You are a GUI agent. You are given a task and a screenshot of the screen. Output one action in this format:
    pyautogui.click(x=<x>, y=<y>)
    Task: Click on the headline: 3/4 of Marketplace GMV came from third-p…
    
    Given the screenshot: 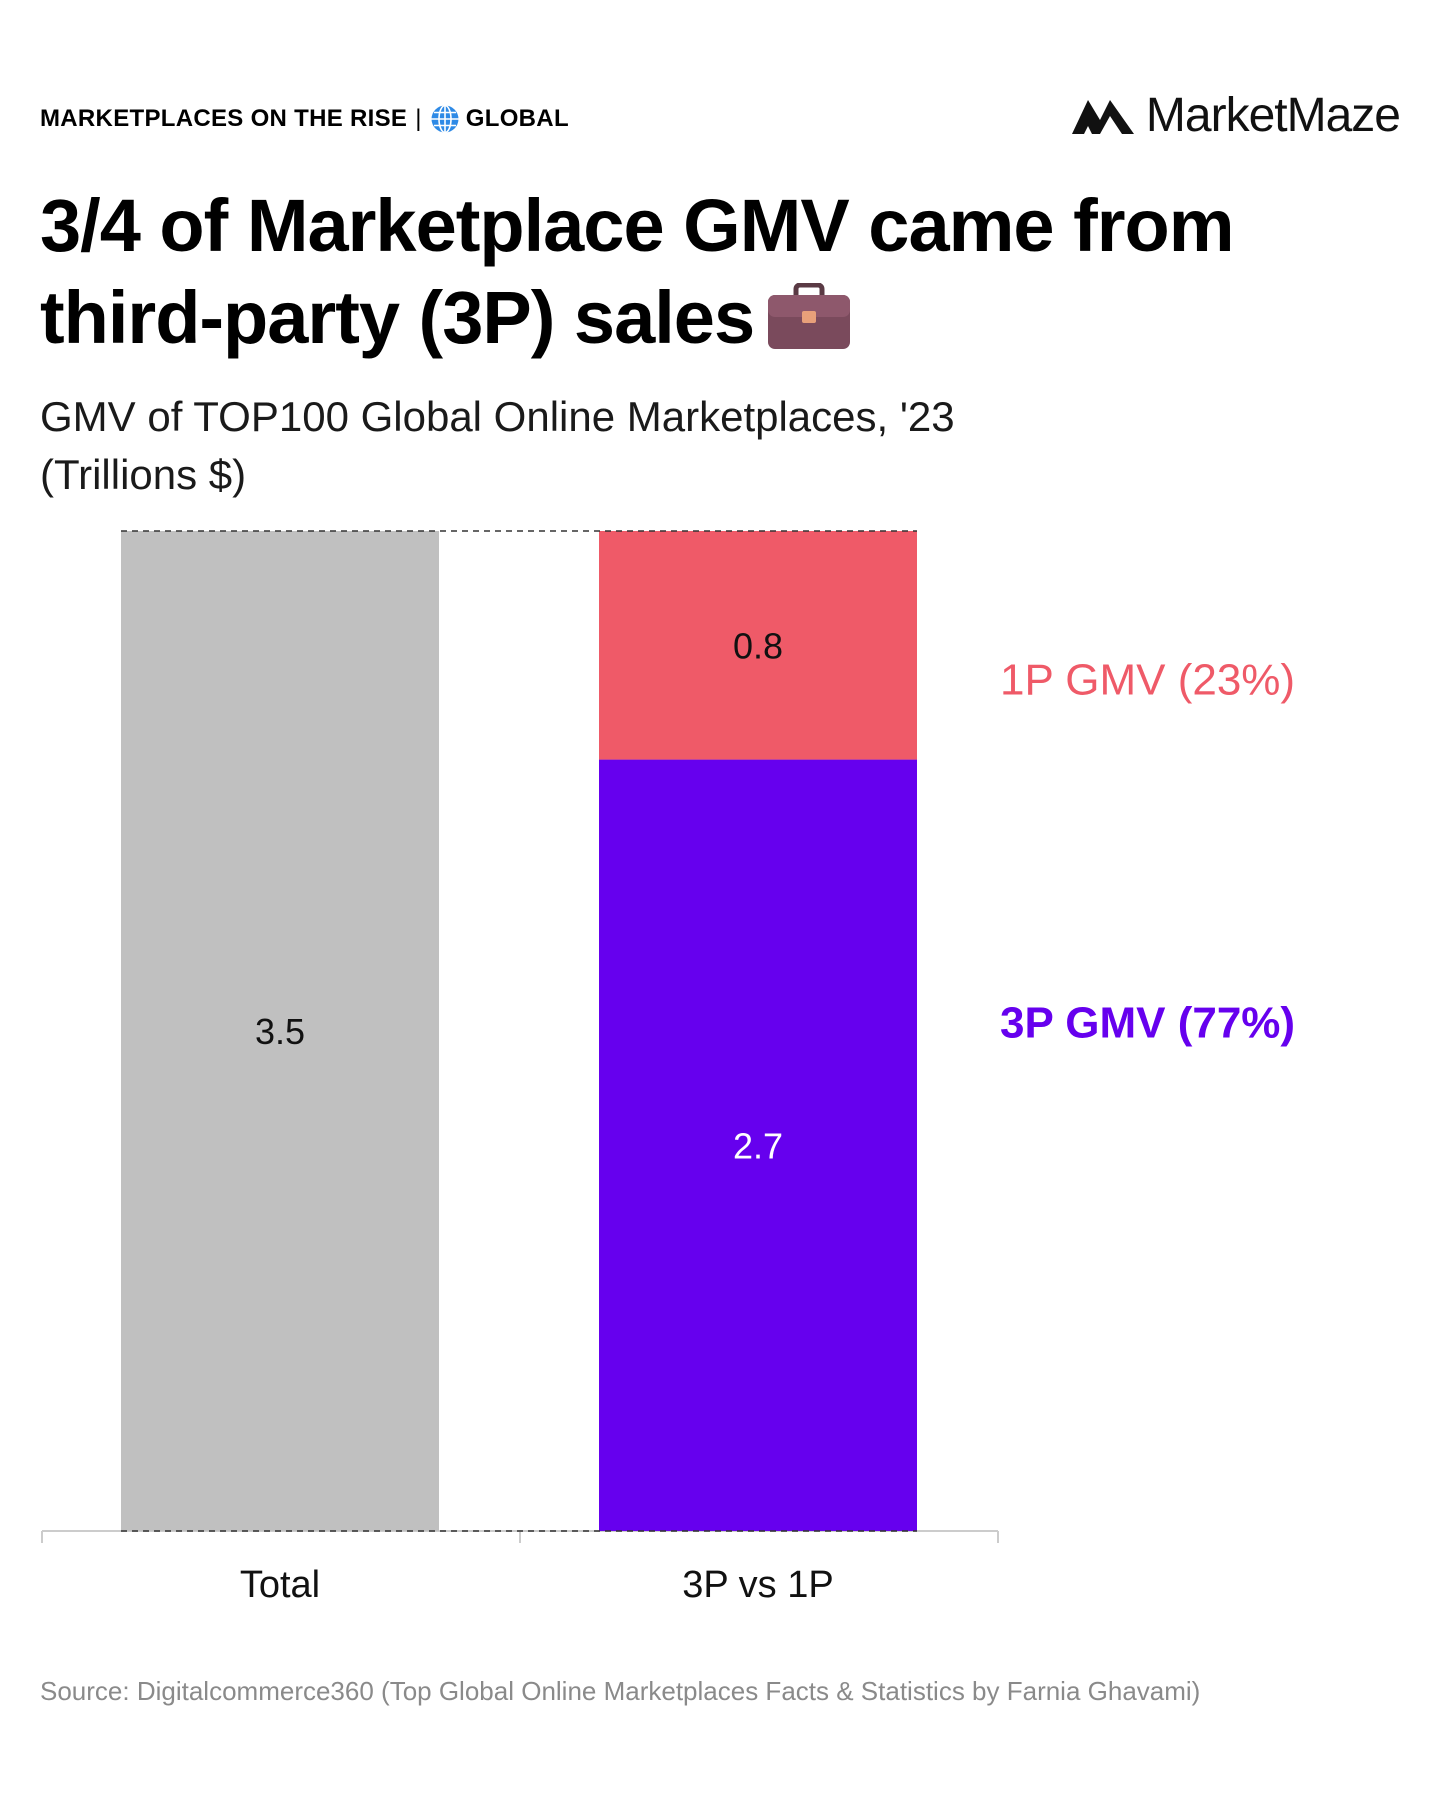 What is the action you would take?
    pyautogui.click(x=720, y=272)
    